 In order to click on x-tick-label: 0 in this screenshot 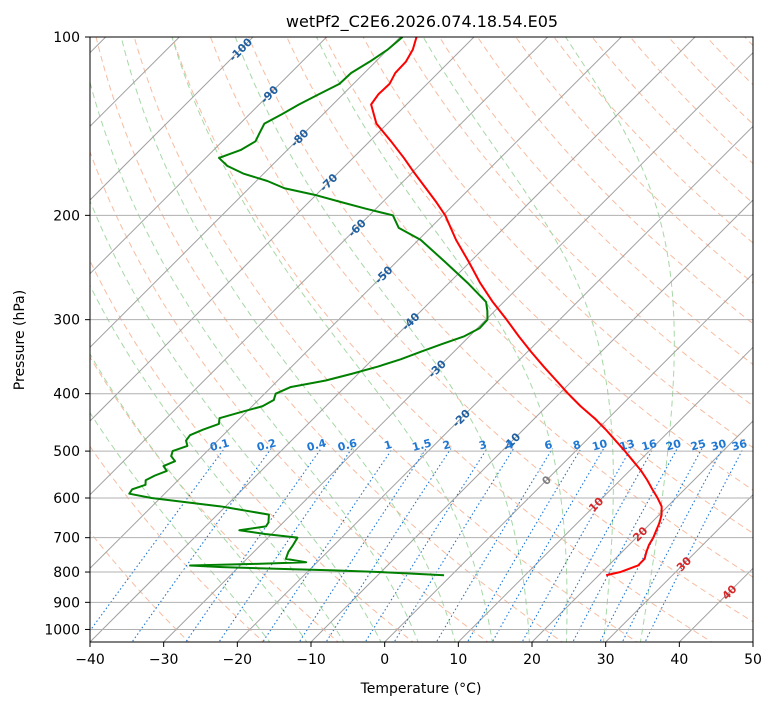, I will do `click(384, 660)`.